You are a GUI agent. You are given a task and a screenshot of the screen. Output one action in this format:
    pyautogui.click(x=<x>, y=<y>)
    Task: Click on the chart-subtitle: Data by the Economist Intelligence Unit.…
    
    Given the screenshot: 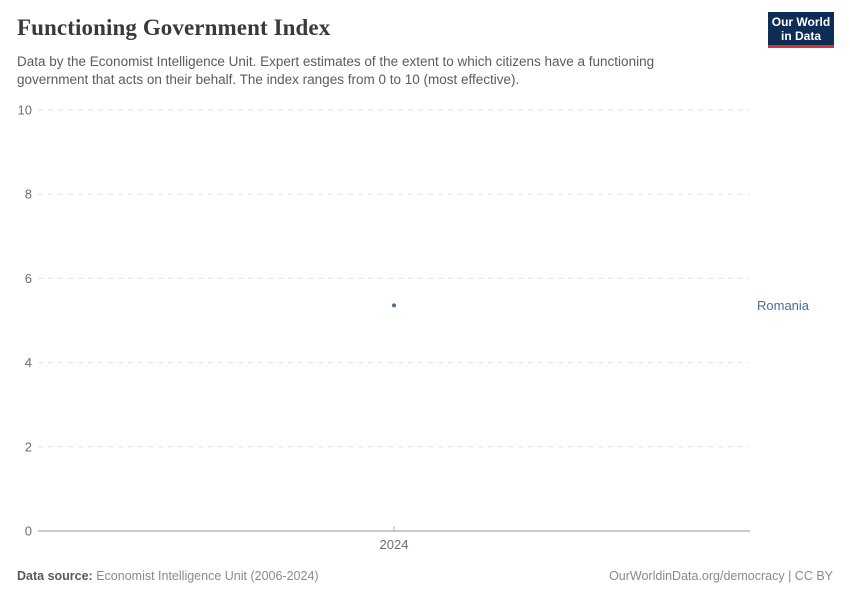 What is the action you would take?
    pyautogui.click(x=336, y=70)
    